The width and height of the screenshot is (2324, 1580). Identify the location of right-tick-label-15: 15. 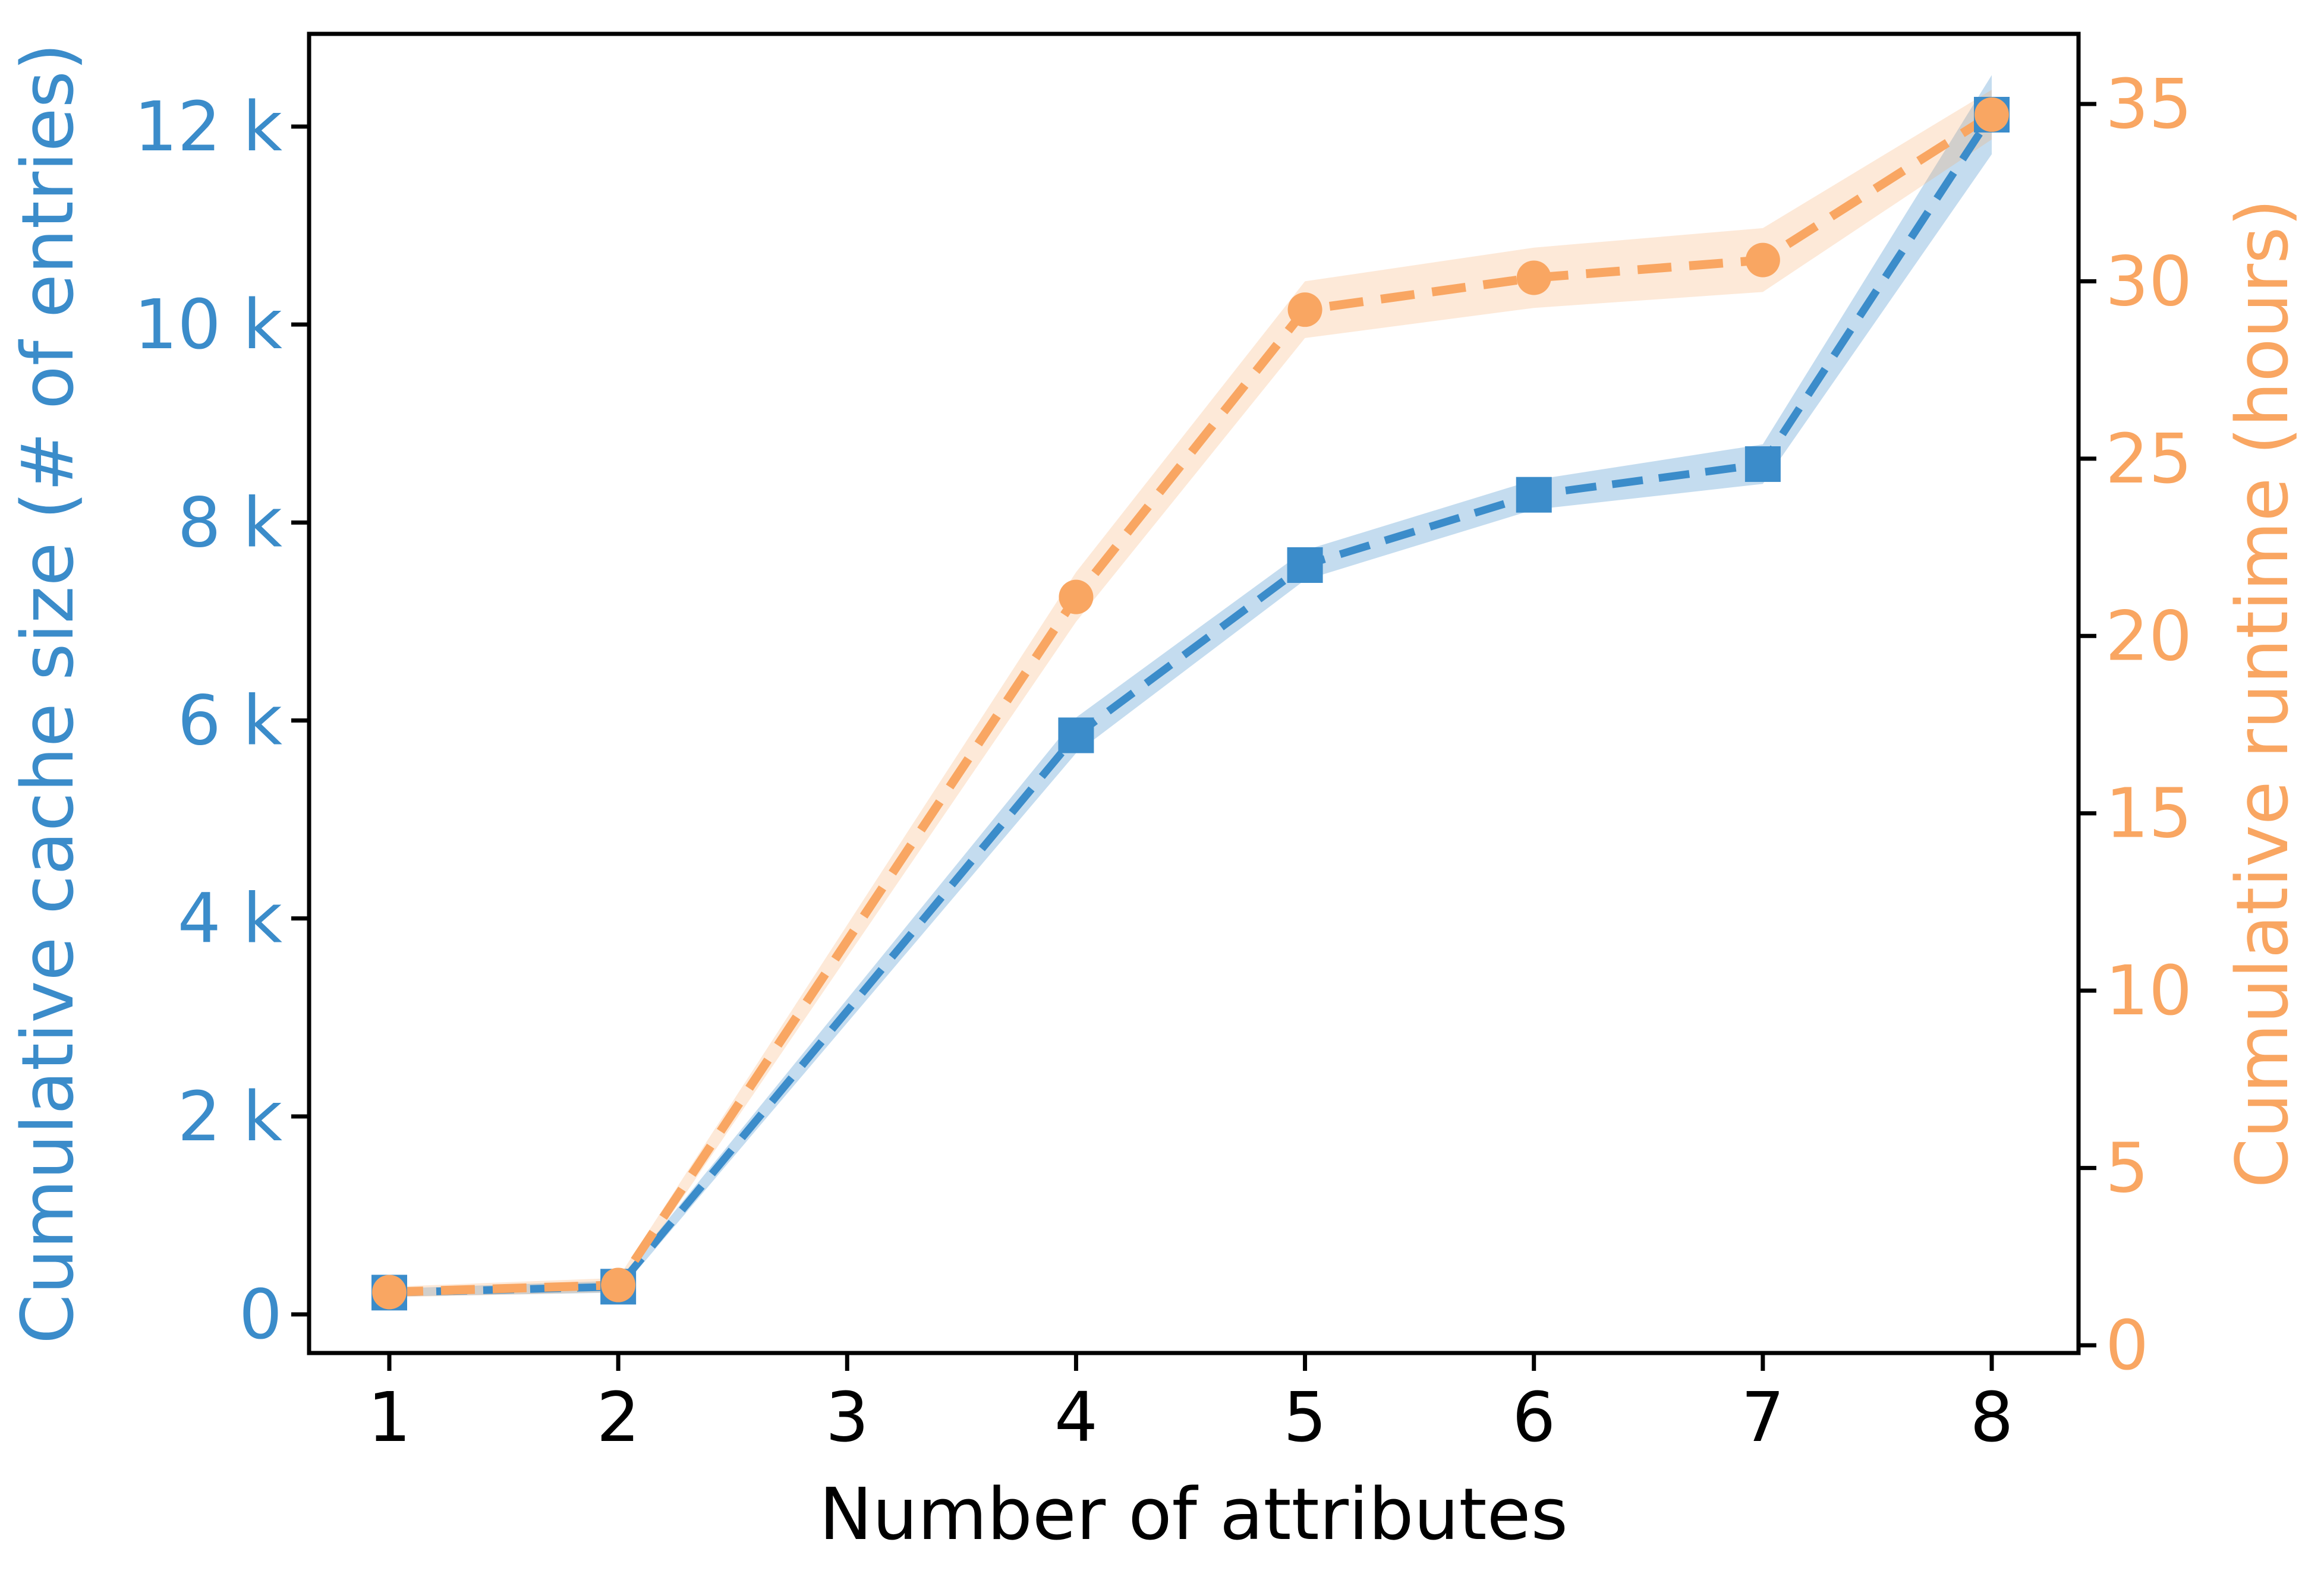
(2148, 814).